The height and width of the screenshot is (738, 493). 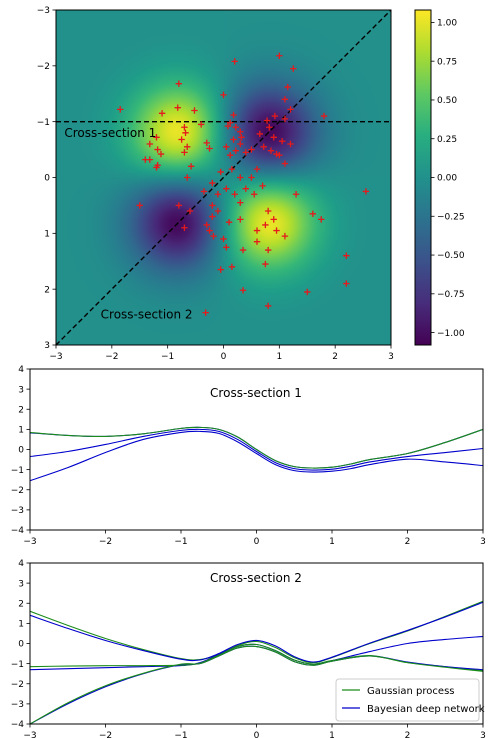 I want to click on cross-section-2-x-ticks: −3 −2 −1 0 1 2 3, so click(x=254, y=731).